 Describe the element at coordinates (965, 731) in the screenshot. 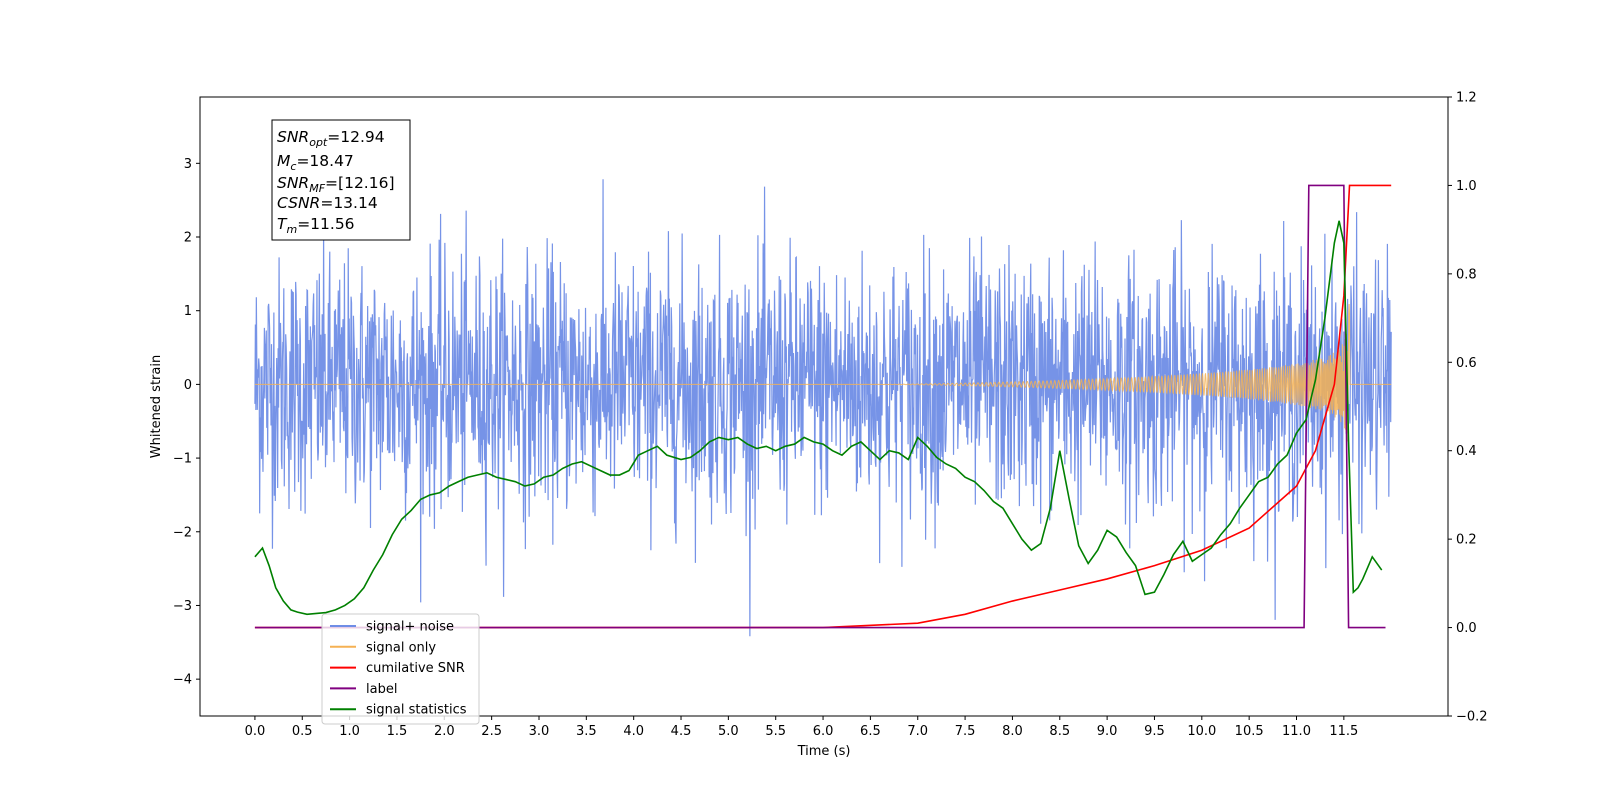

I see `x-tick-label: 7.5` at that location.